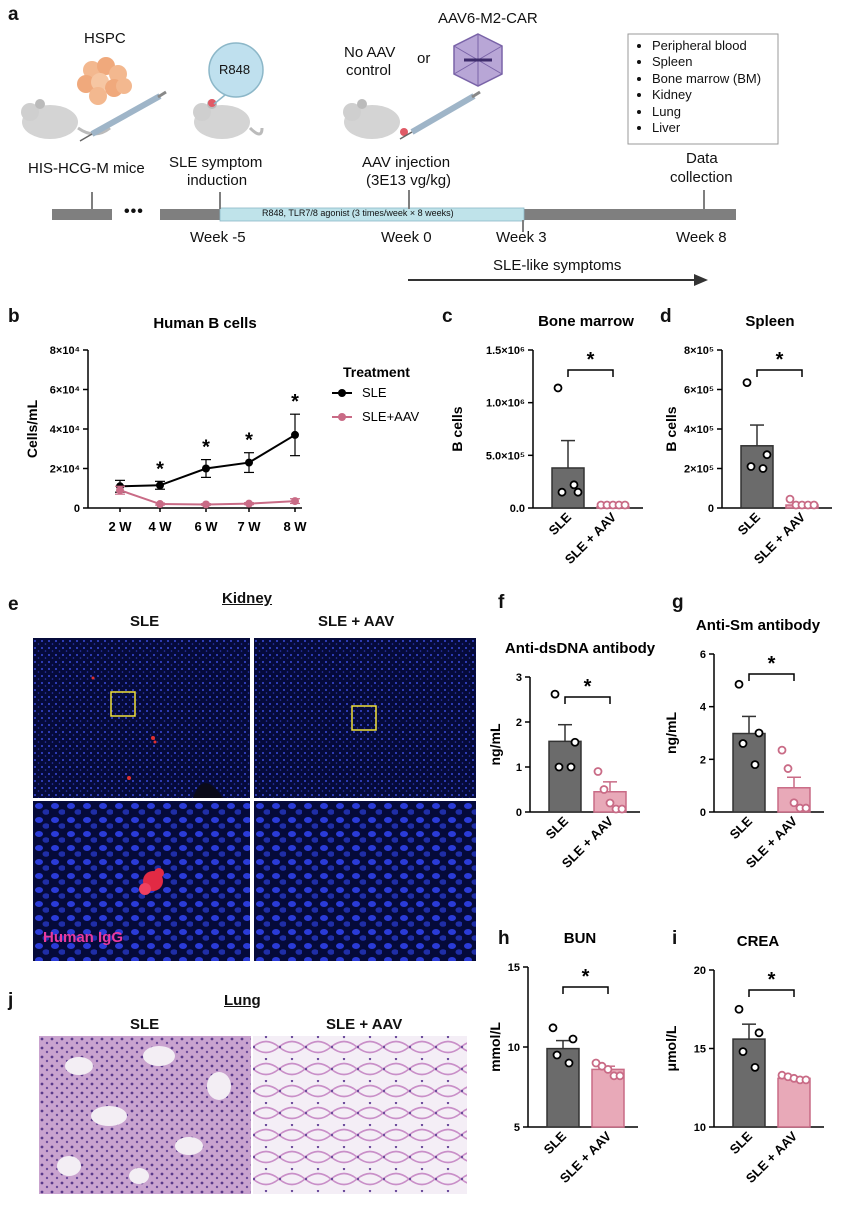 Image resolution: width=862 pixels, height=1208 pixels. I want to click on vector-label: AAV6-M2-CAR, so click(488, 18).